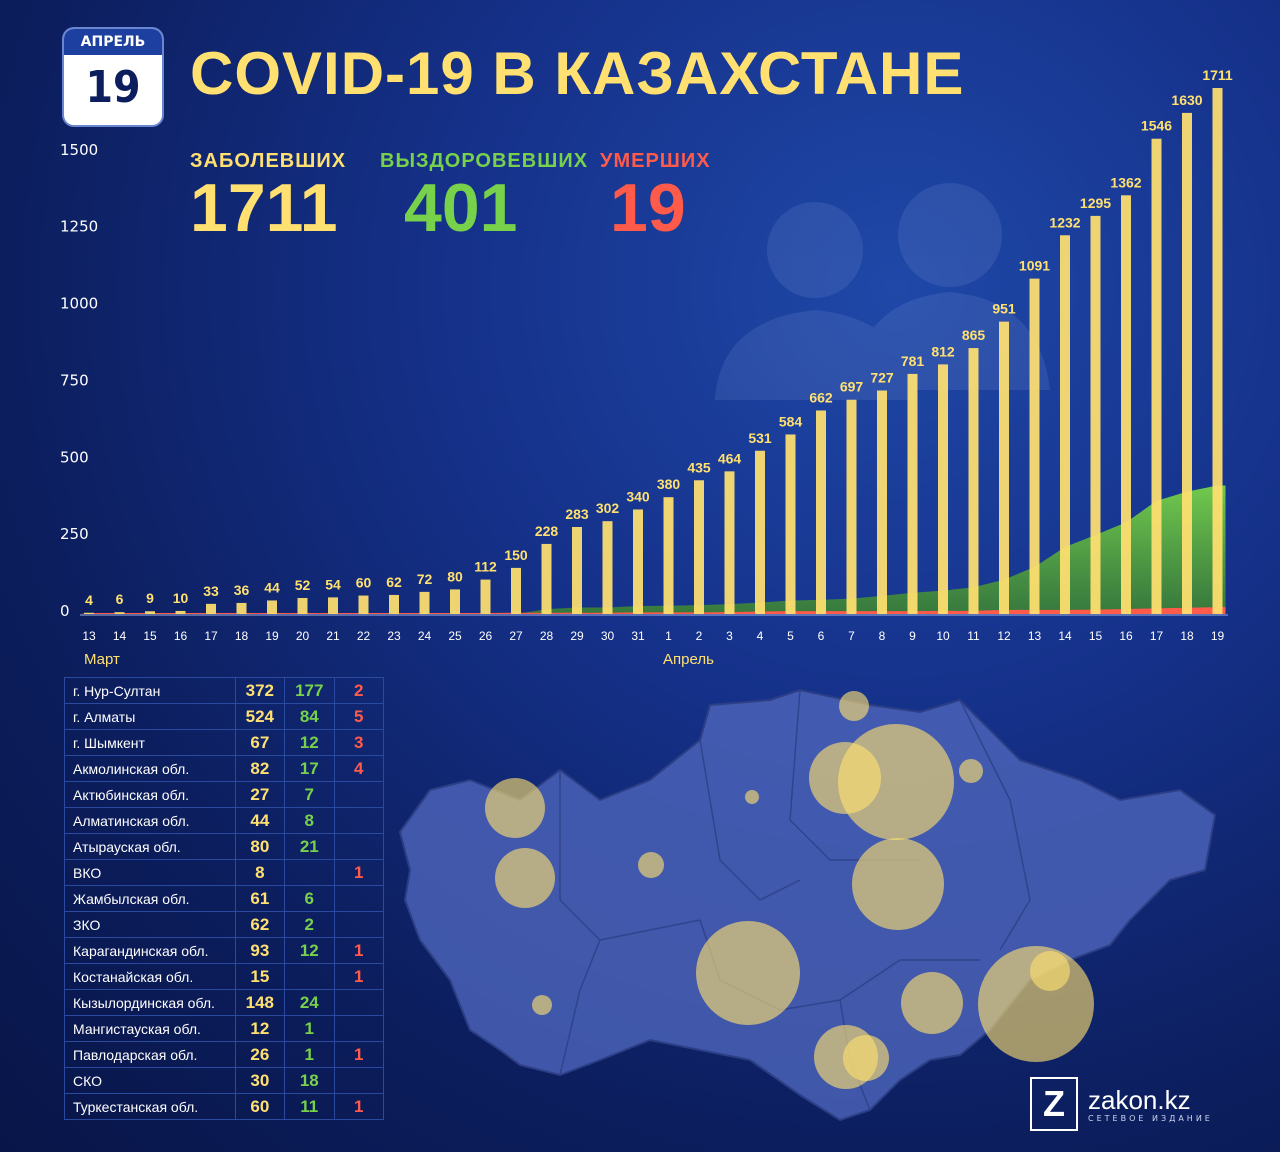  What do you see at coordinates (65, 611) in the screenshot?
I see `y-tick-label: 0` at bounding box center [65, 611].